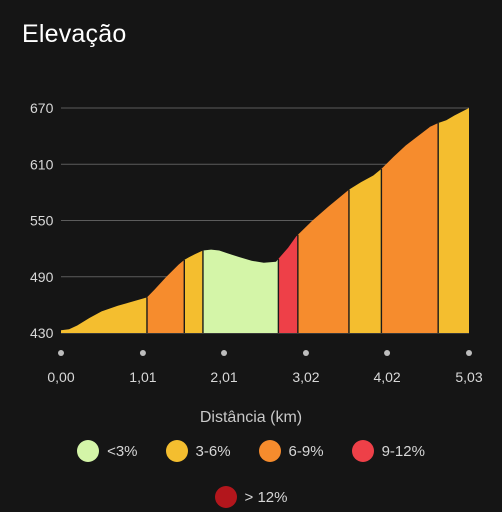 The image size is (502, 512). Describe the element at coordinates (142, 377) in the screenshot. I see `x-tick-label: 1,01` at that location.